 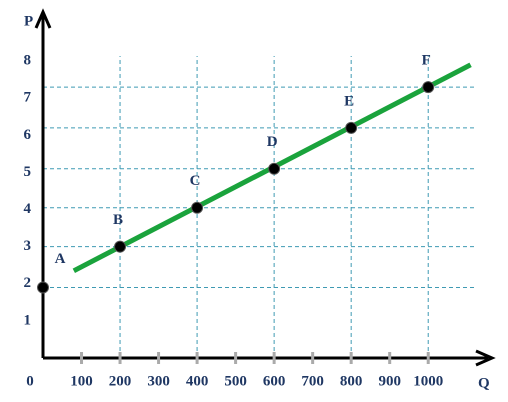 What do you see at coordinates (235, 381) in the screenshot?
I see `x-tick-label: 500` at bounding box center [235, 381].